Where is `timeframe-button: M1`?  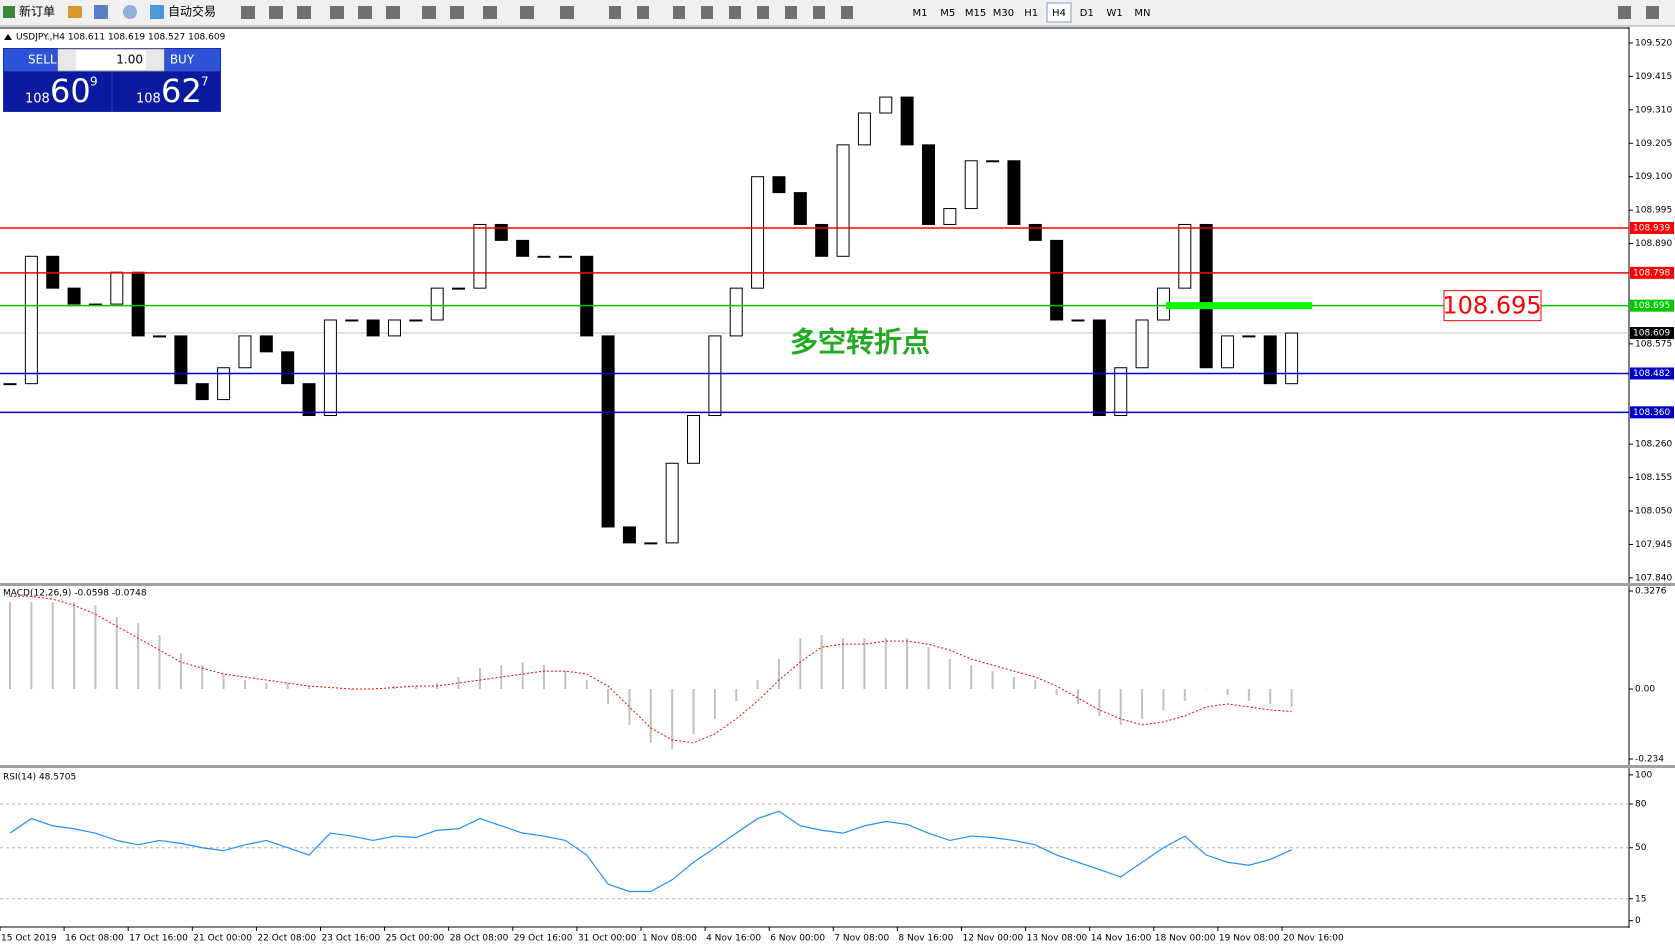
timeframe-button: M1 is located at coordinates (920, 13).